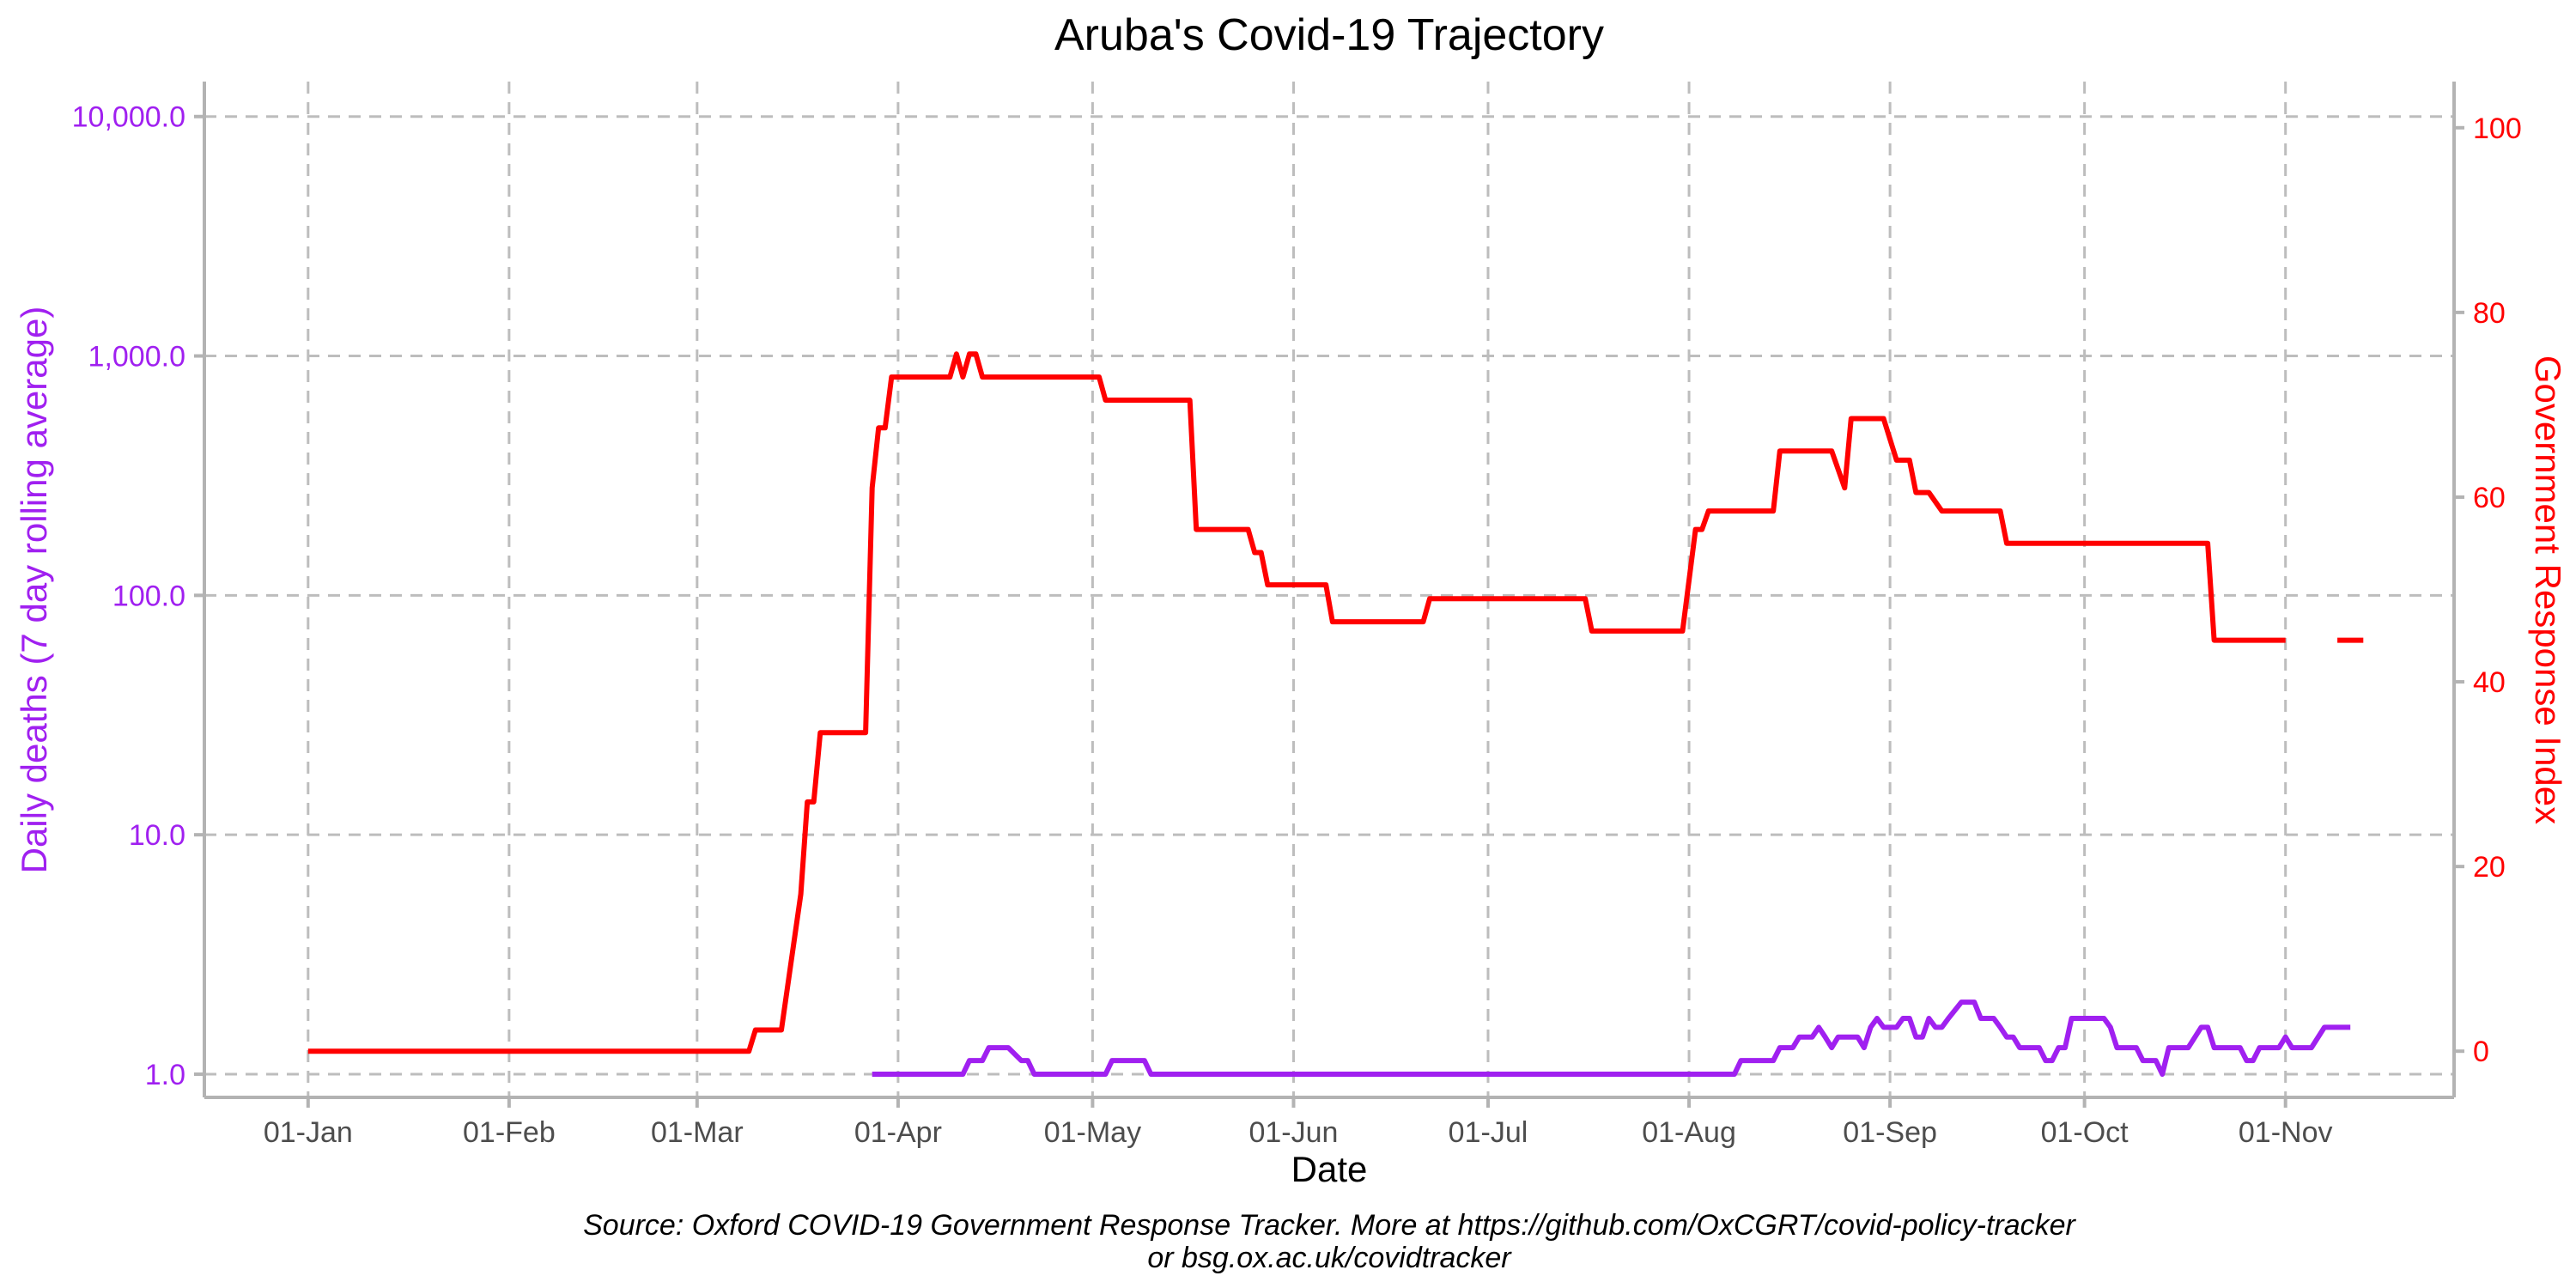  I want to click on right-tick-label: 80, so click(2489, 313).